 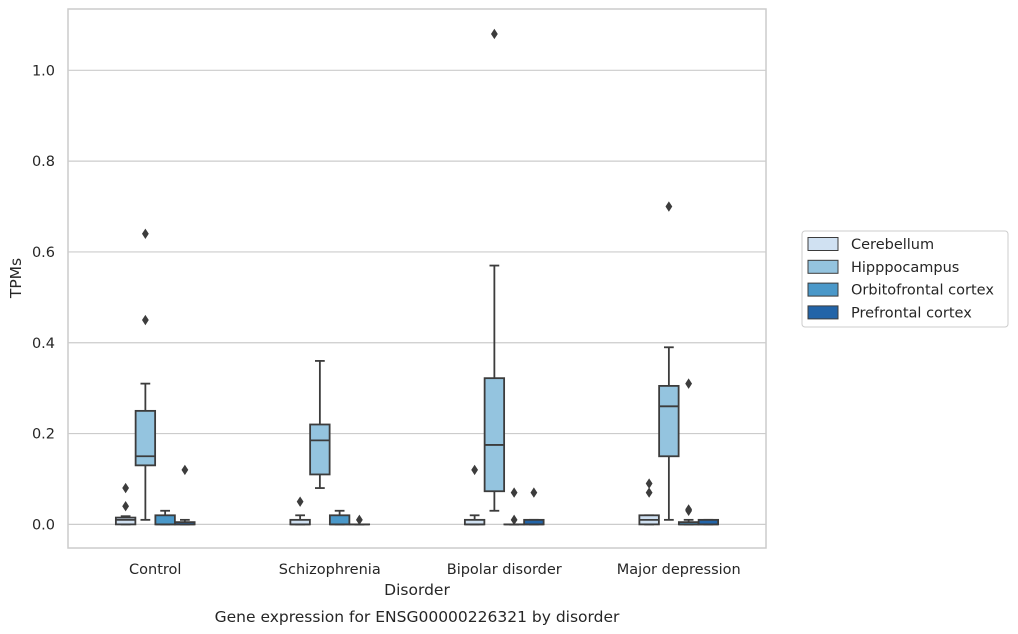 I want to click on y-tick-label: 0.4, so click(x=43, y=344).